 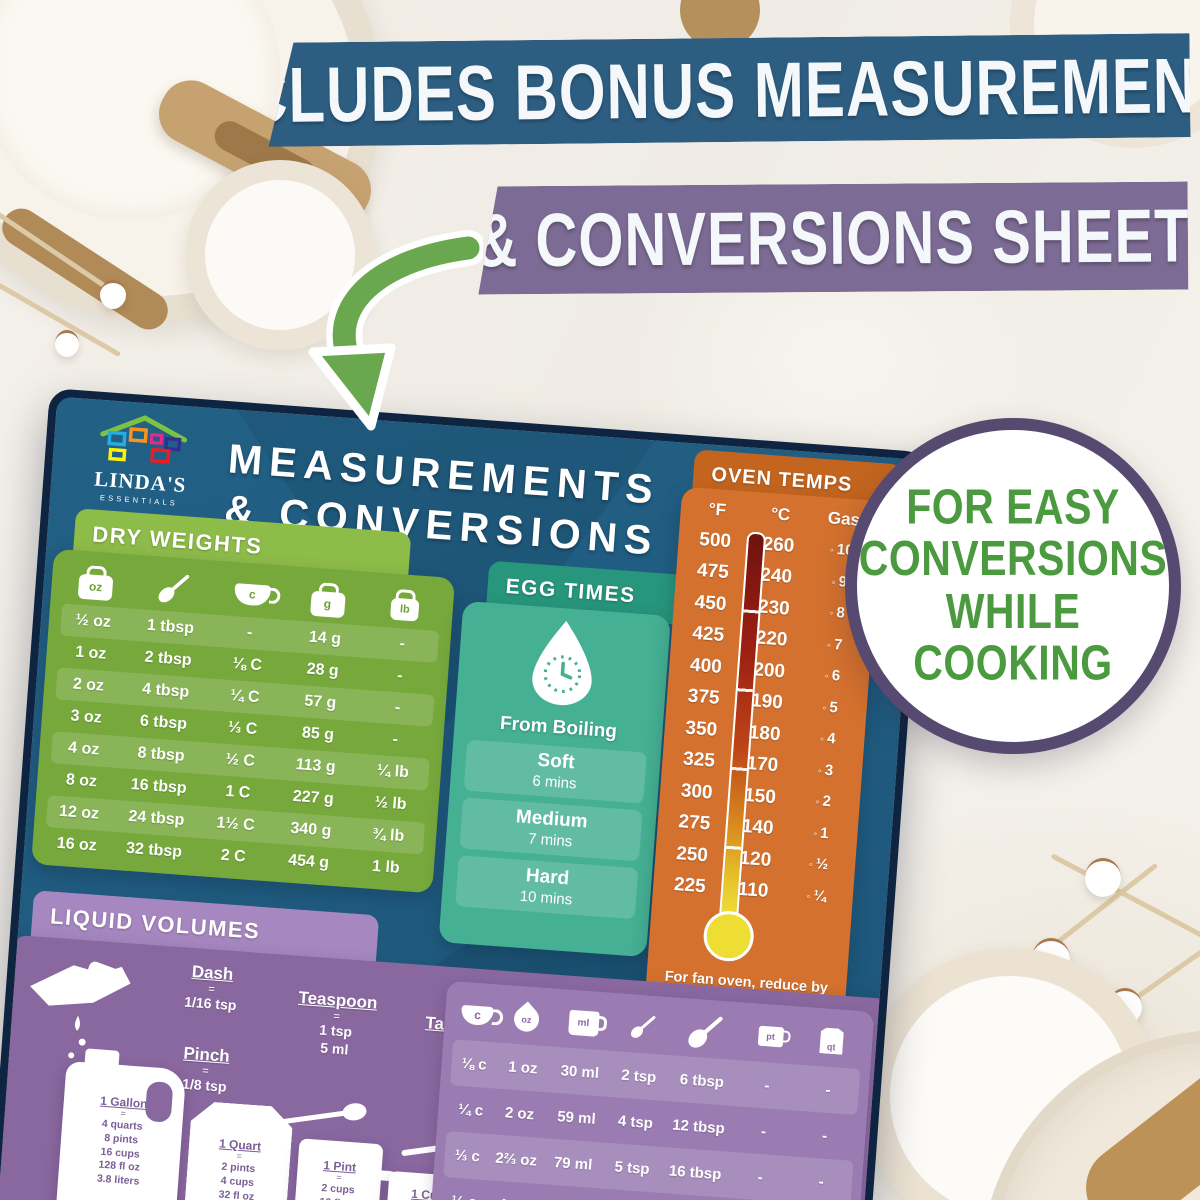 I want to click on dash-measure: Dash = 1/16 tsp, so click(x=211, y=988).